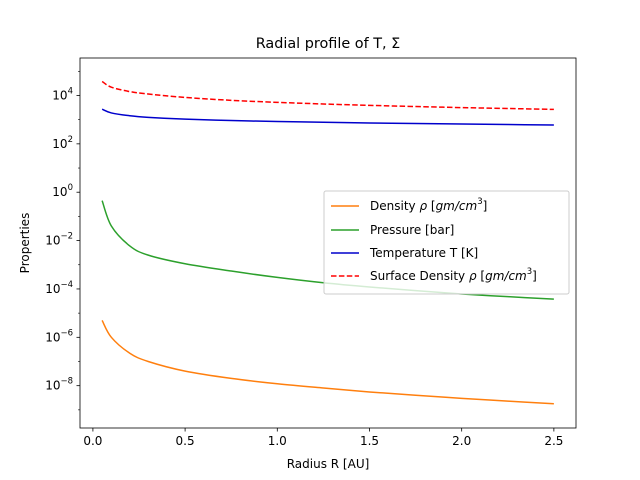 Image resolution: width=640 pixels, height=480 pixels. I want to click on legend-label-0: Density ρ [gm/cm3], so click(428, 205).